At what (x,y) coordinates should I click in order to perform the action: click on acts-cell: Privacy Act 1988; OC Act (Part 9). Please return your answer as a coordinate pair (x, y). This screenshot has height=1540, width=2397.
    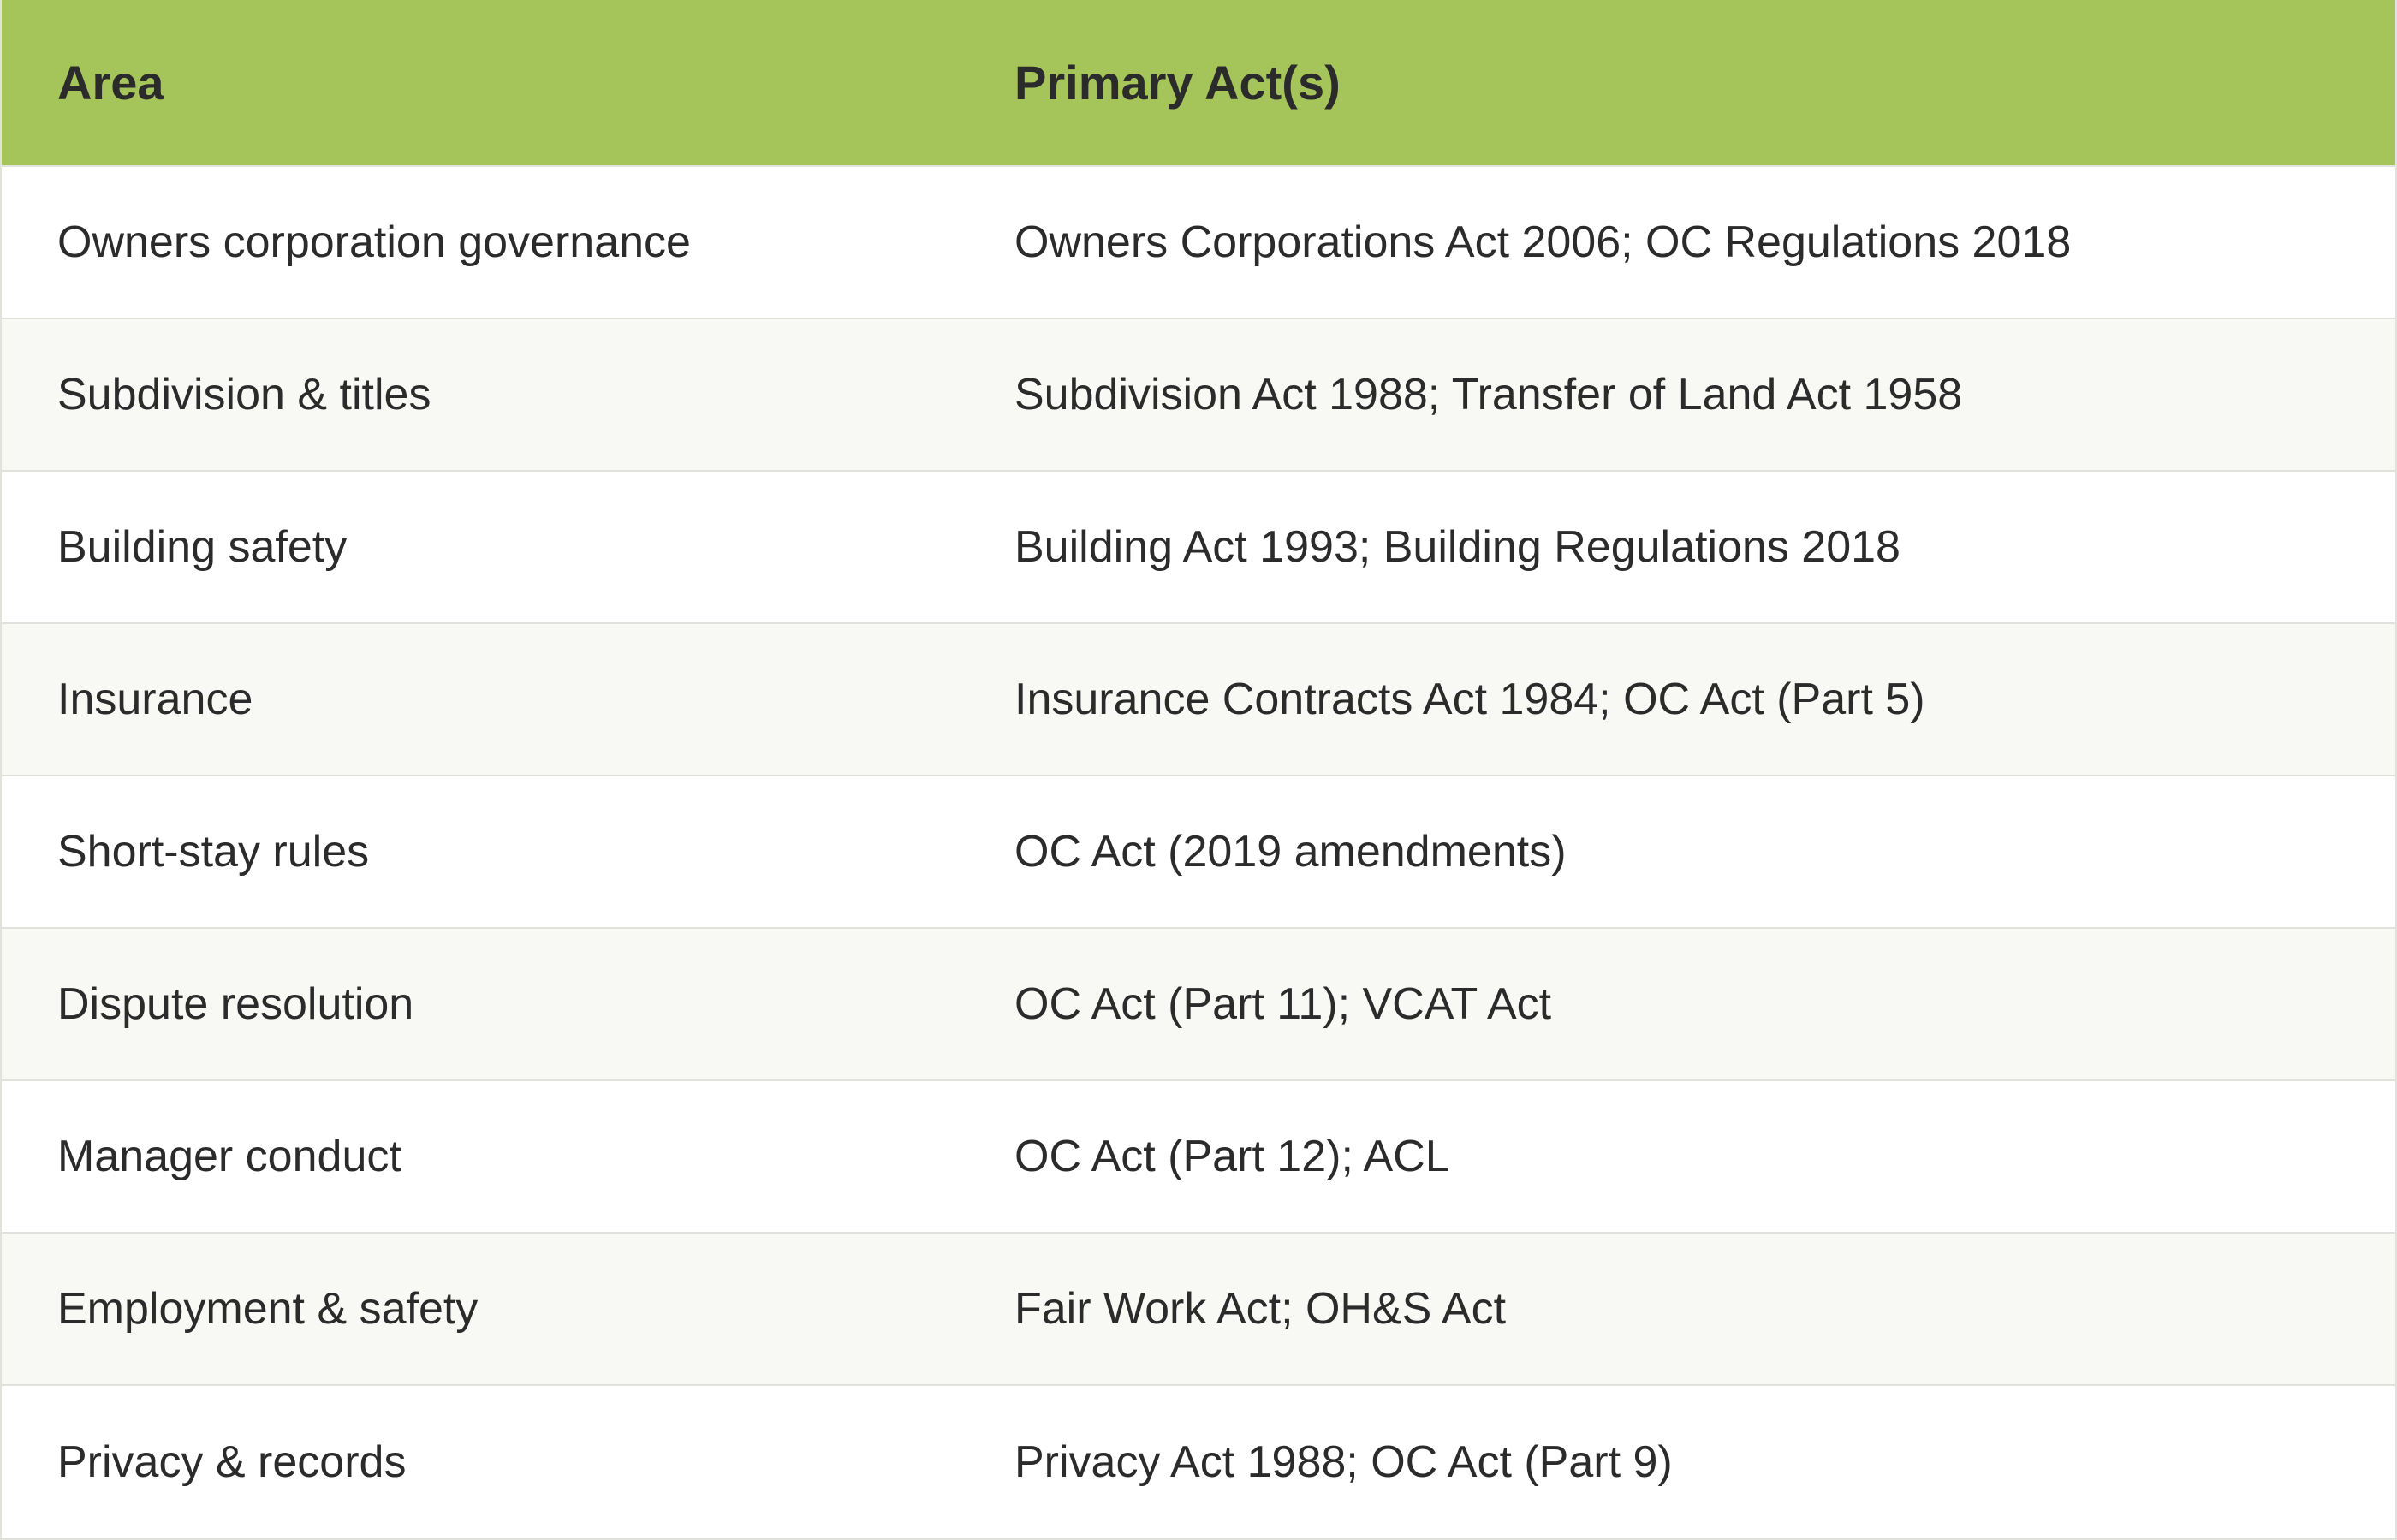
    Looking at the image, I should click on (1343, 1461).